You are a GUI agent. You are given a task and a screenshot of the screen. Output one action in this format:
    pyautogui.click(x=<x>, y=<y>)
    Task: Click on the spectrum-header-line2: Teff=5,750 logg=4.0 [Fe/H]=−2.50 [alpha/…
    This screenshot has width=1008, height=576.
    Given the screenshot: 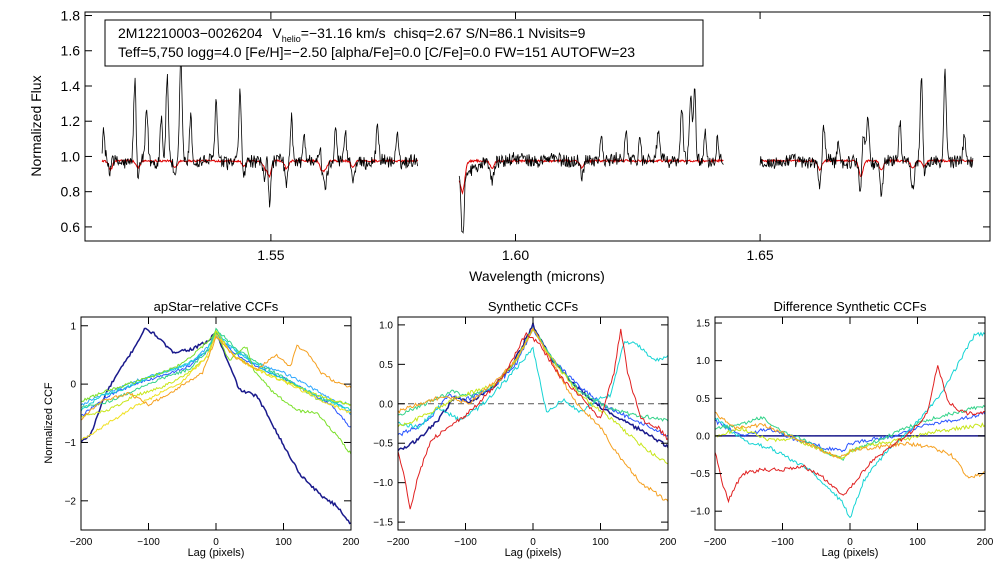 What is the action you would take?
    pyautogui.click(x=376, y=52)
    